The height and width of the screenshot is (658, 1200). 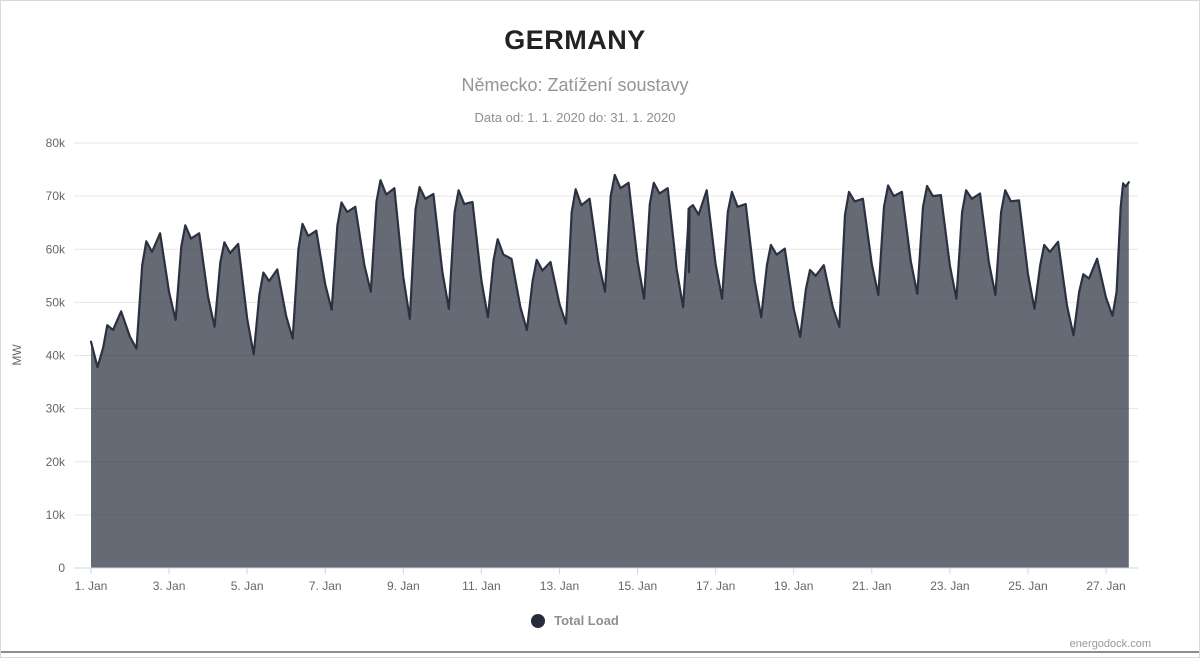 What do you see at coordinates (575, 117) in the screenshot?
I see `chart-date-range: Data od: 1. 1. 2020 do: 31. 1. 2020` at bounding box center [575, 117].